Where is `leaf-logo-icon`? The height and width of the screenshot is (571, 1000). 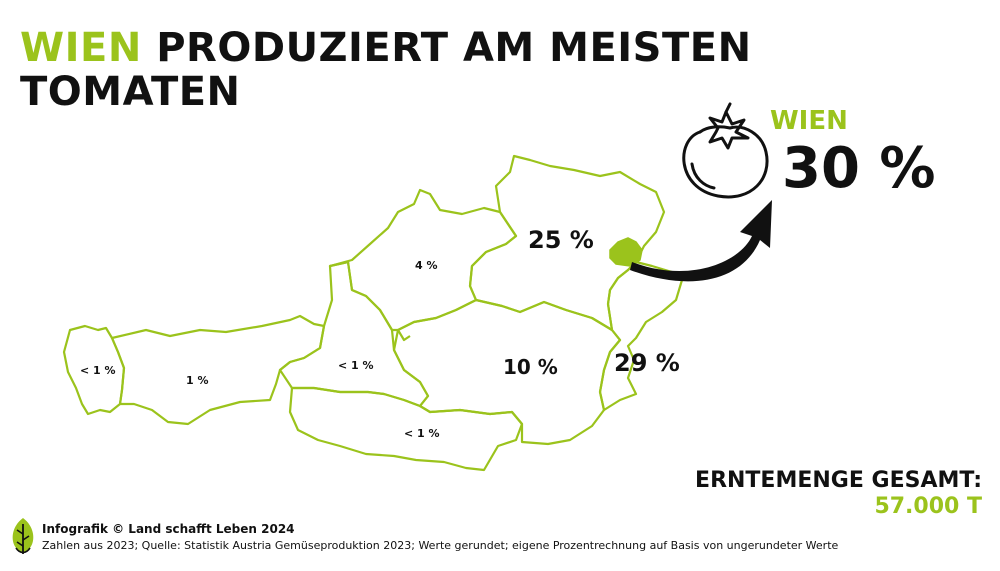 leaf-logo-icon is located at coordinates (23, 536).